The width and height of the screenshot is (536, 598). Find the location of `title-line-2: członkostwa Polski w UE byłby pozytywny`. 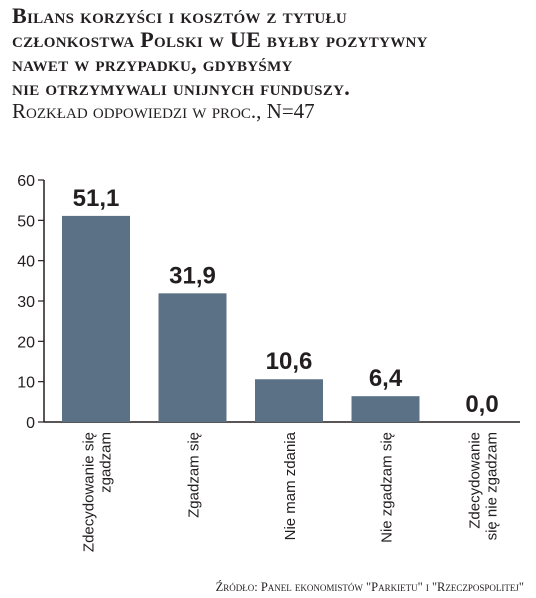

title-line-2: członkostwa Polski w UE byłby pozytywny is located at coordinates (220, 39).